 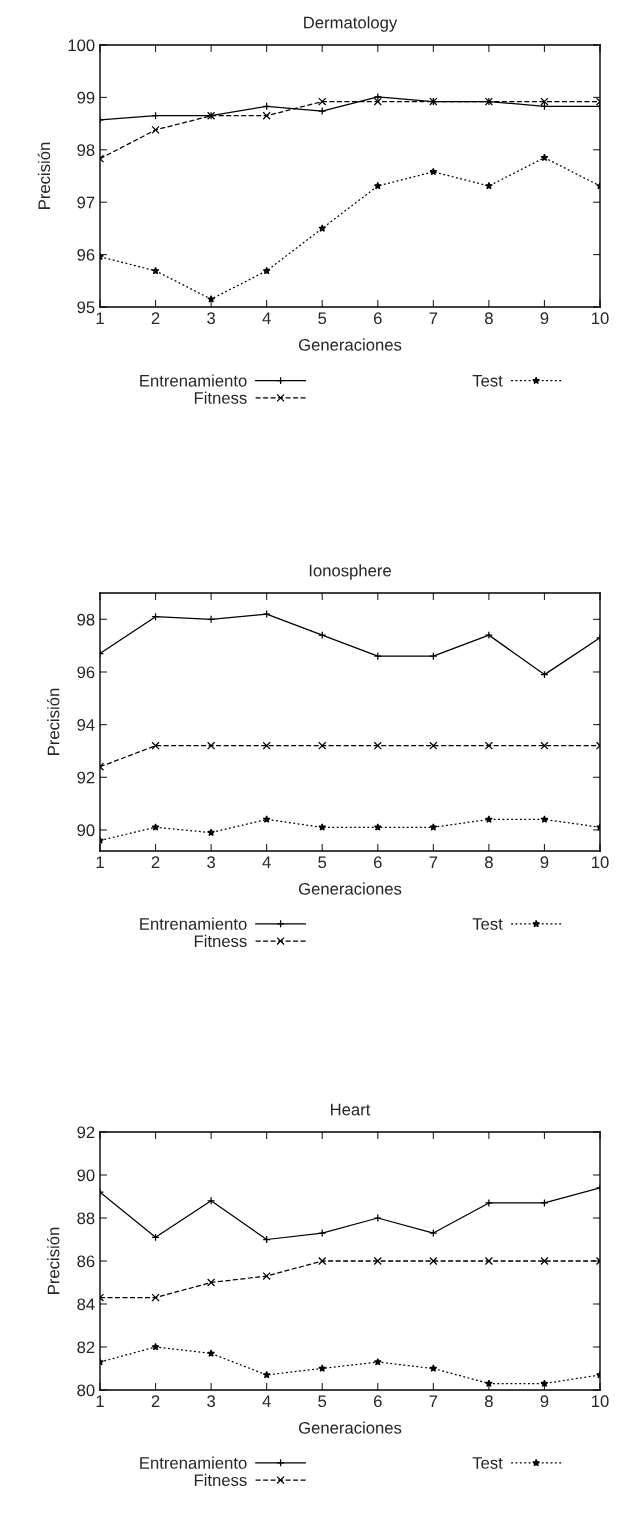 I want to click on y-tick-label: 80, so click(x=86, y=1390).